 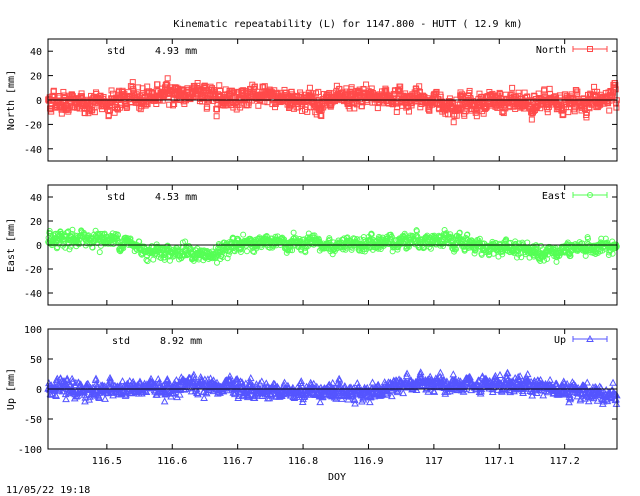 What do you see at coordinates (33, 420) in the screenshot?
I see `y-tick-label: -50` at bounding box center [33, 420].